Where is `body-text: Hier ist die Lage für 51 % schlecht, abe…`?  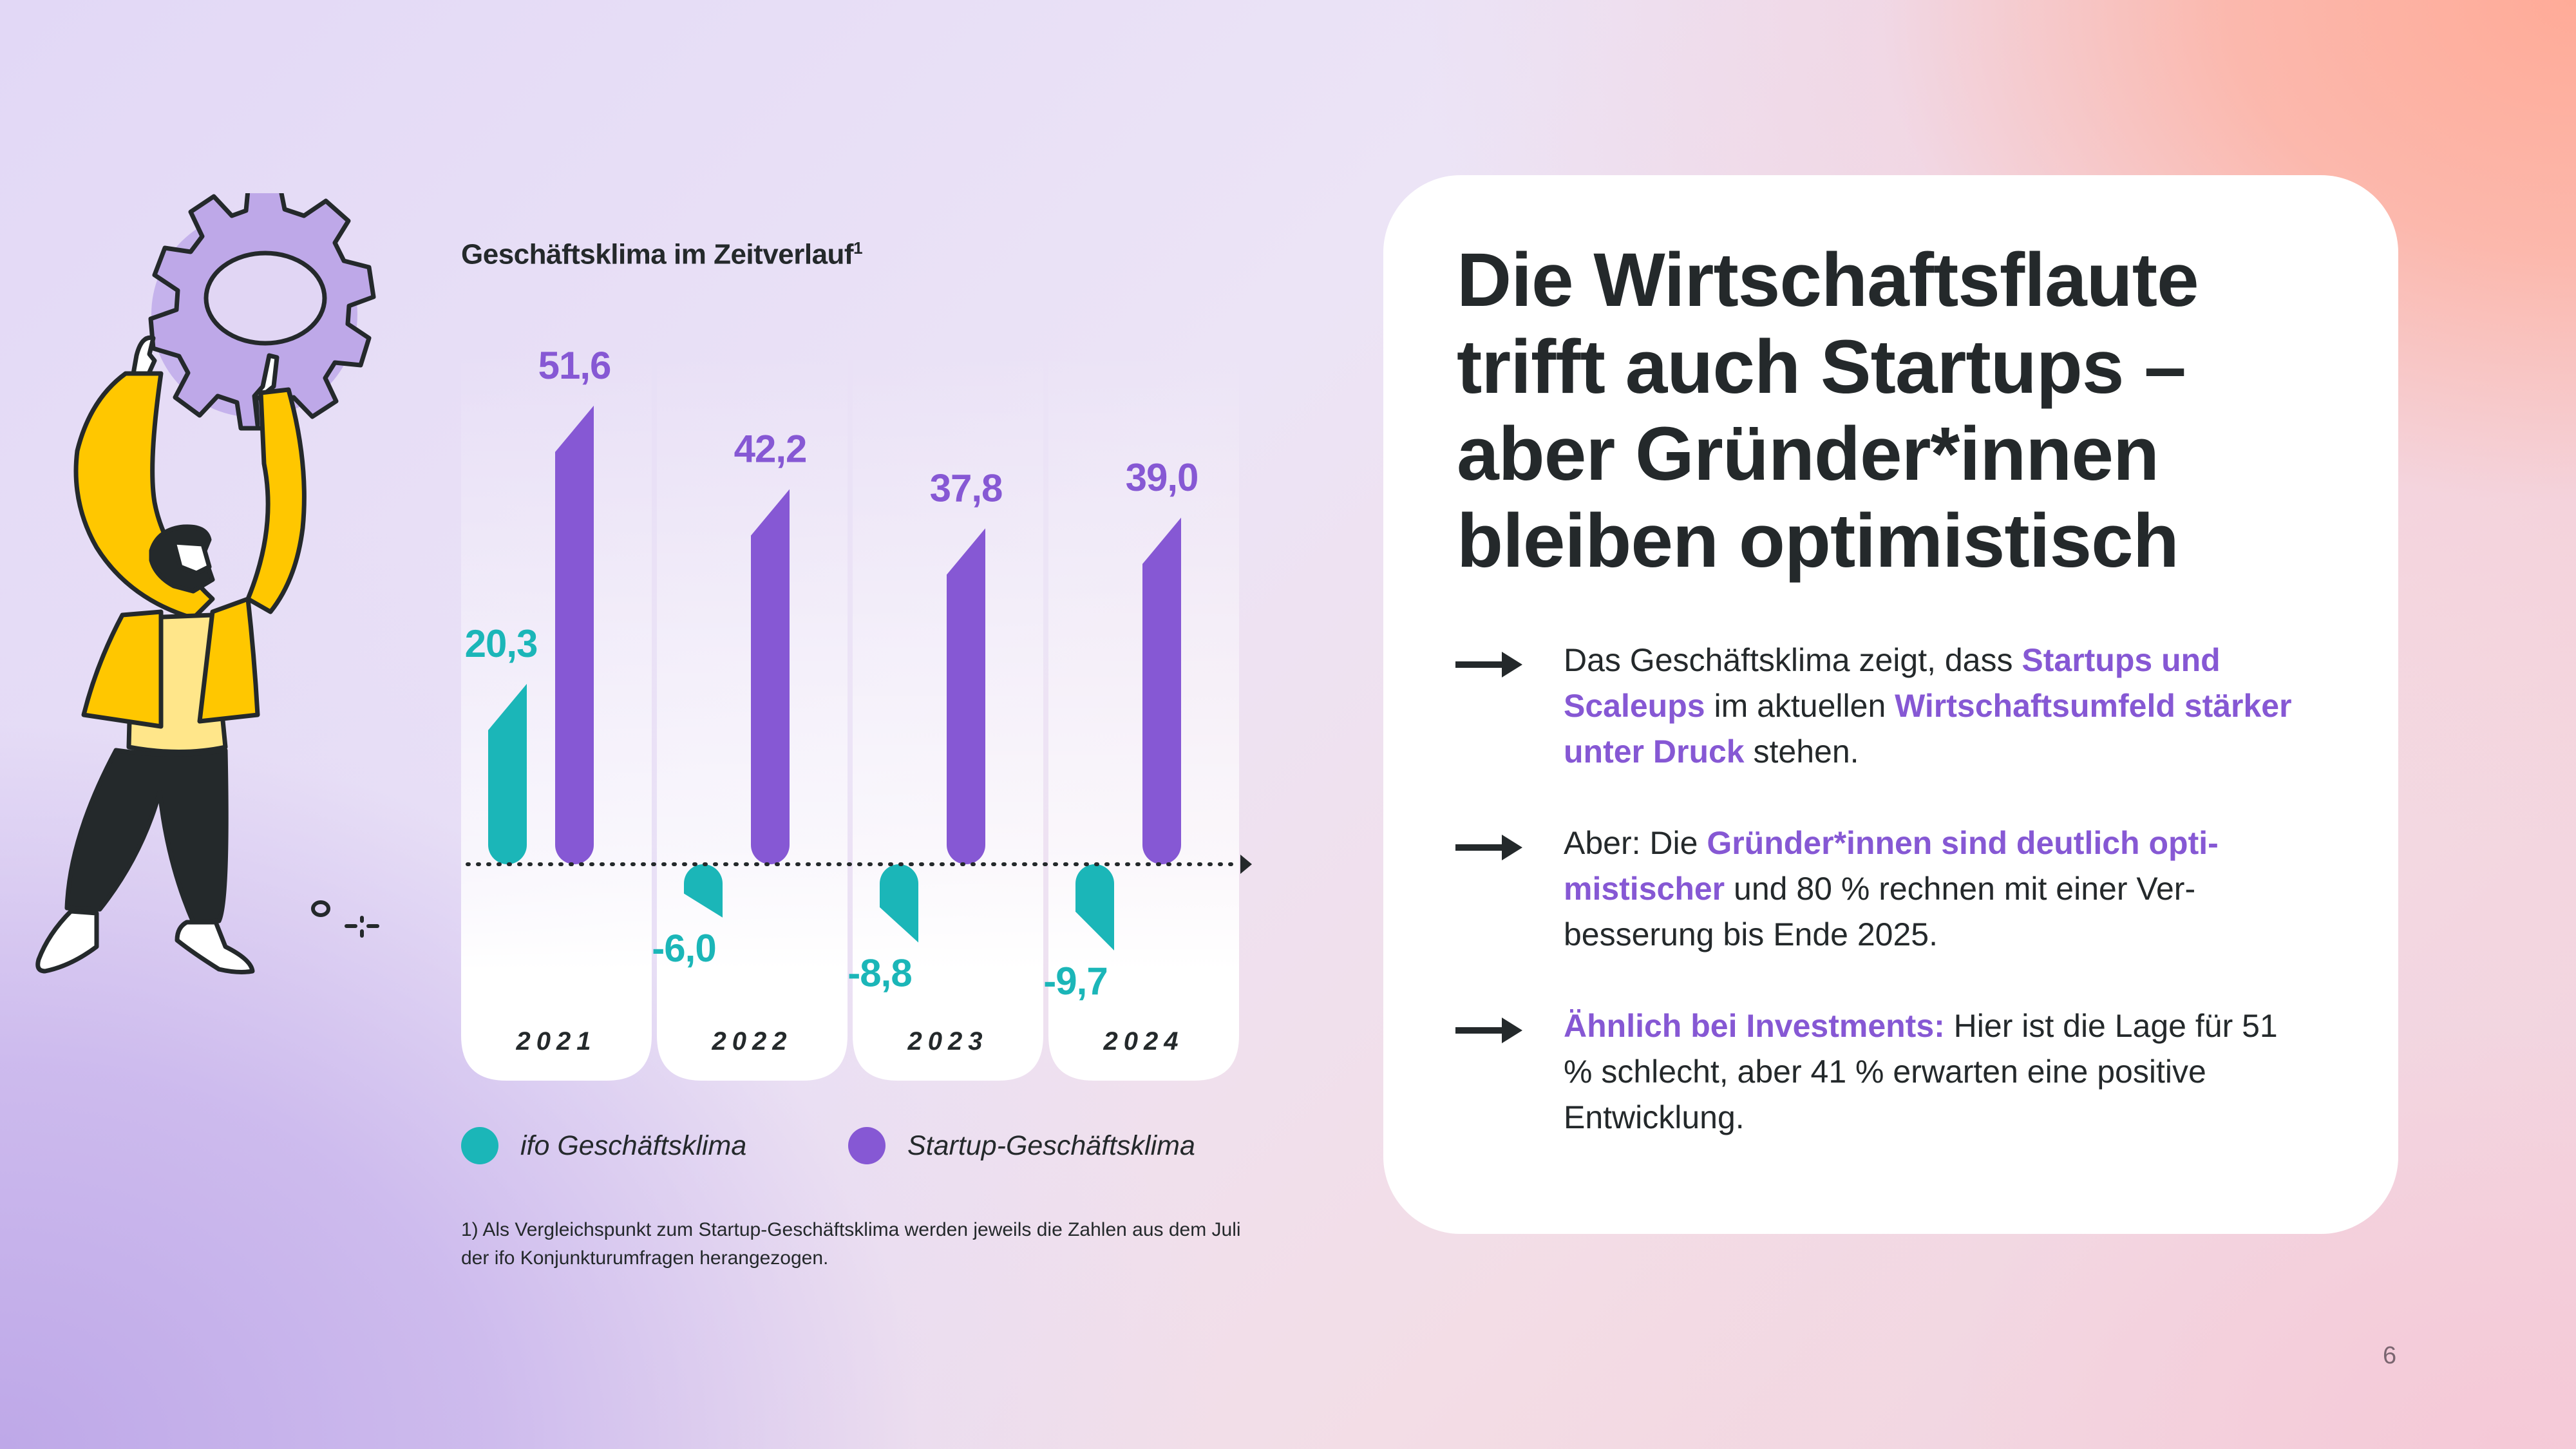
body-text: Hier ist die Lage für 51 % schlecht, abe… is located at coordinates (1921, 1071).